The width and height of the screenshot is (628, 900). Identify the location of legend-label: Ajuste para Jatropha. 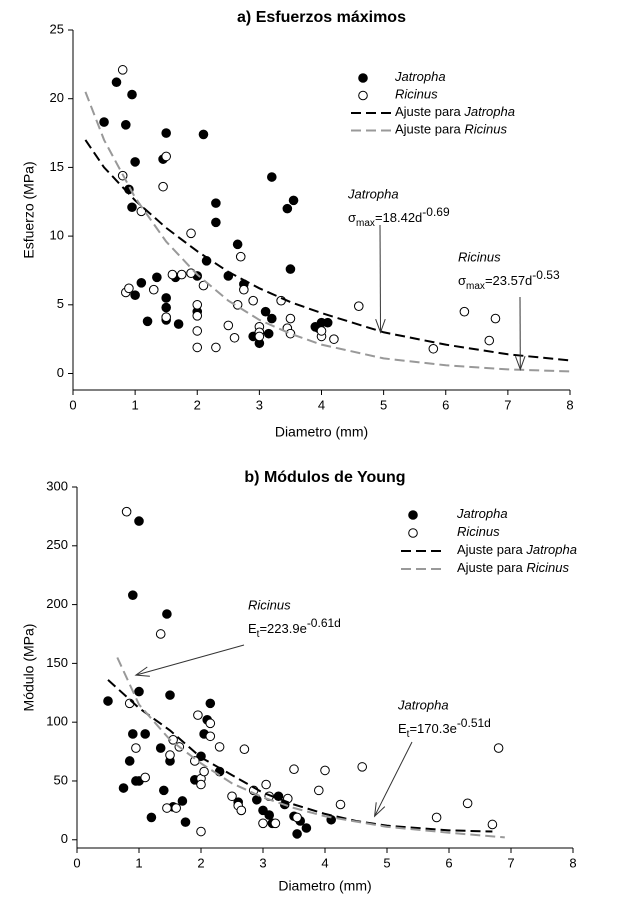
(517, 549).